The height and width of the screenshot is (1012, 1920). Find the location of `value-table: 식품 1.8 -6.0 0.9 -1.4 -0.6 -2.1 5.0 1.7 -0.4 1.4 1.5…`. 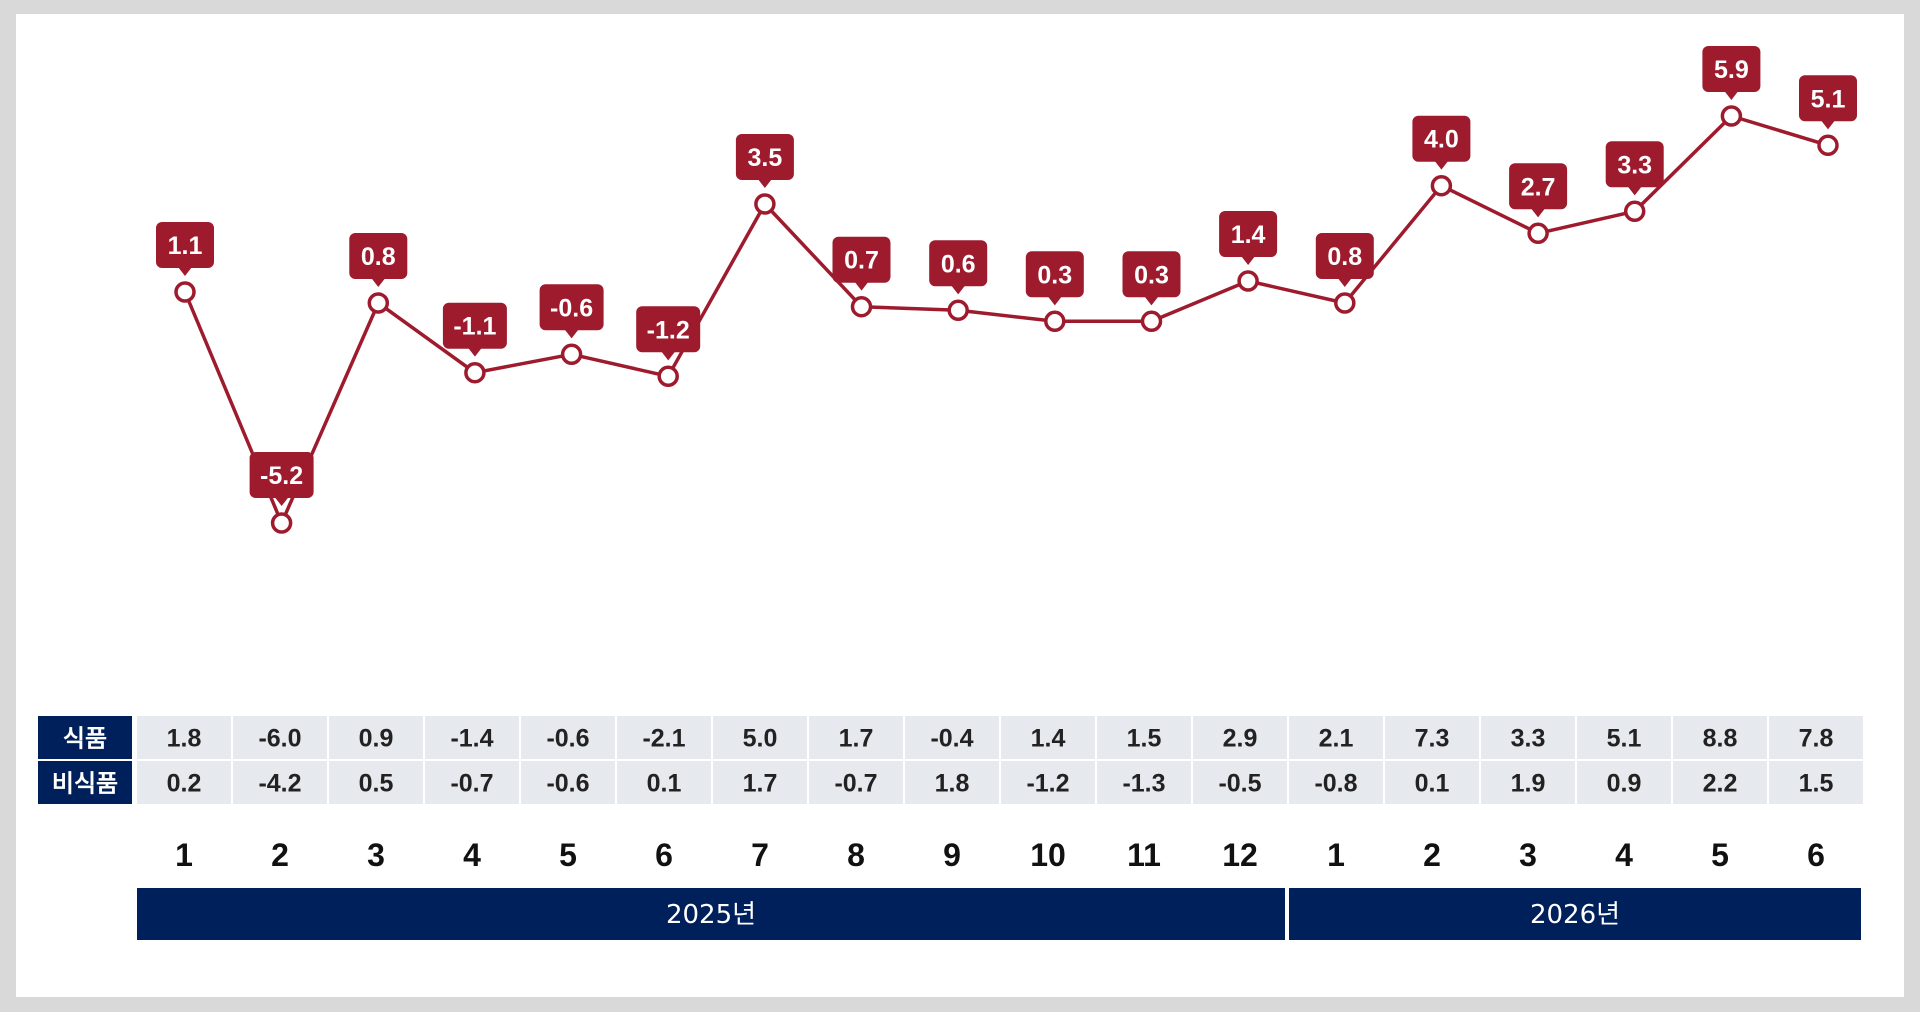

value-table: 식품 1.8 -6.0 0.9 -1.4 -0.6 -2.1 5.0 1.7 -0.4 1.4 1.5… is located at coordinates (950, 760).